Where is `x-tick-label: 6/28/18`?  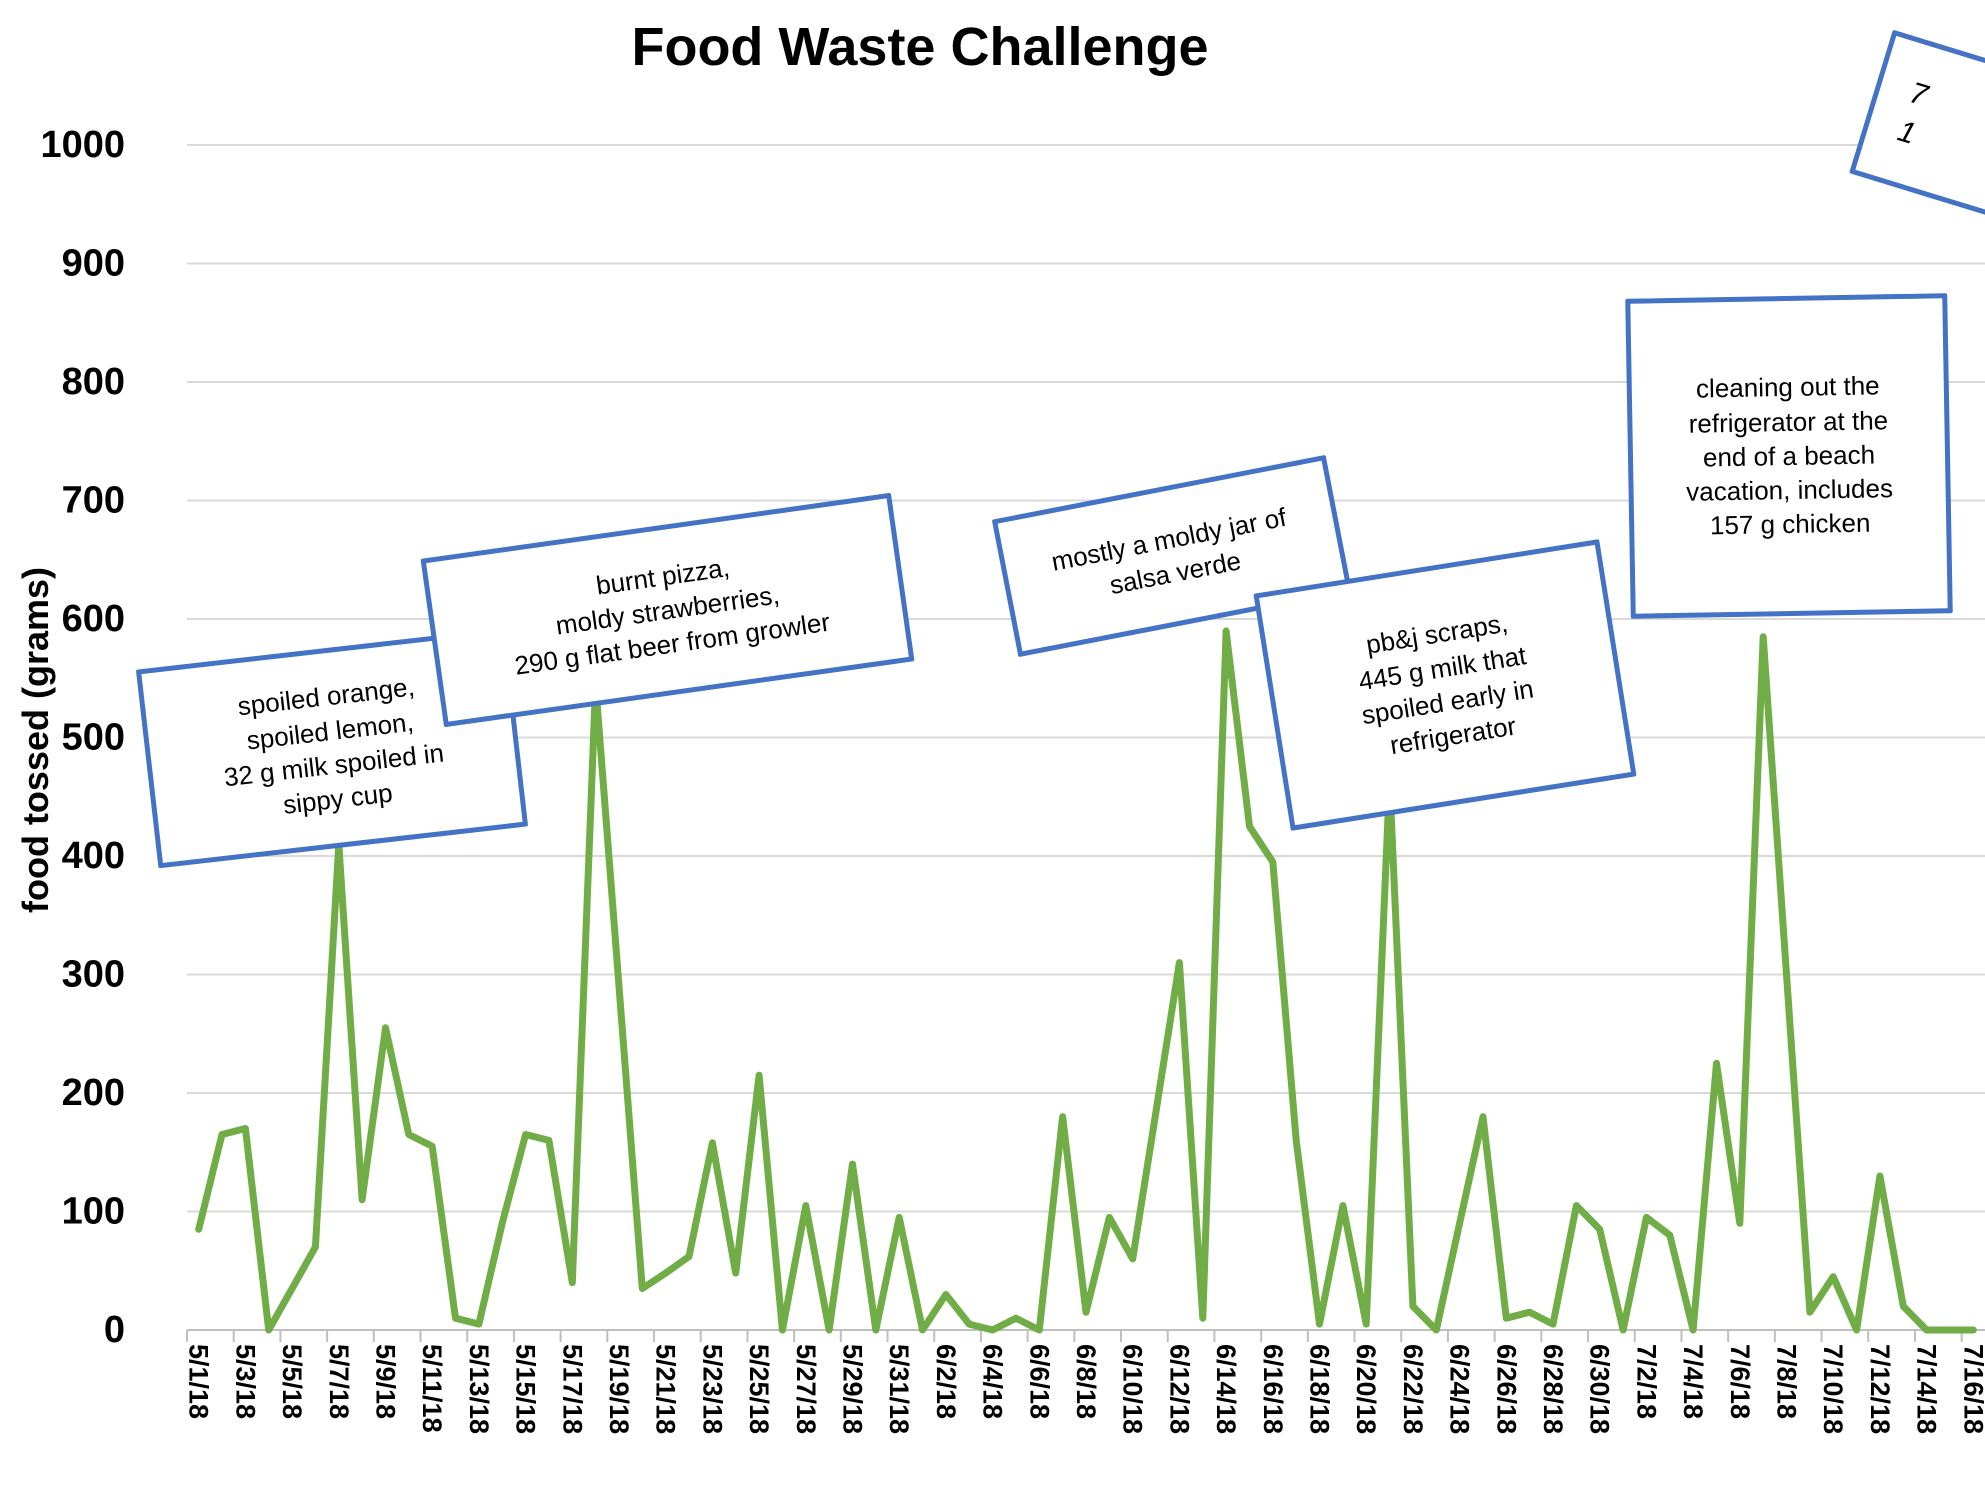 x-tick-label: 6/28/18 is located at coordinates (1553, 1389).